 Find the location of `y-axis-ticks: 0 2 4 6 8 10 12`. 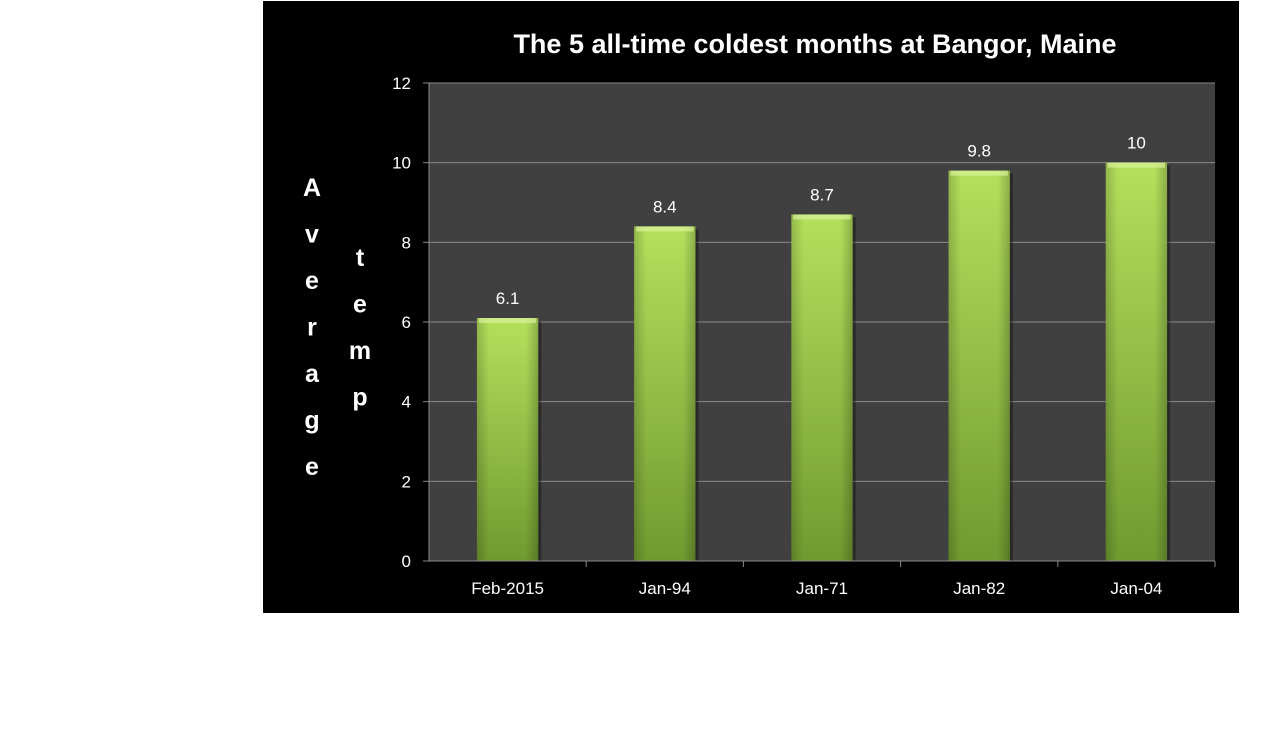

y-axis-ticks: 0 2 4 6 8 10 12 is located at coordinates (410, 322).